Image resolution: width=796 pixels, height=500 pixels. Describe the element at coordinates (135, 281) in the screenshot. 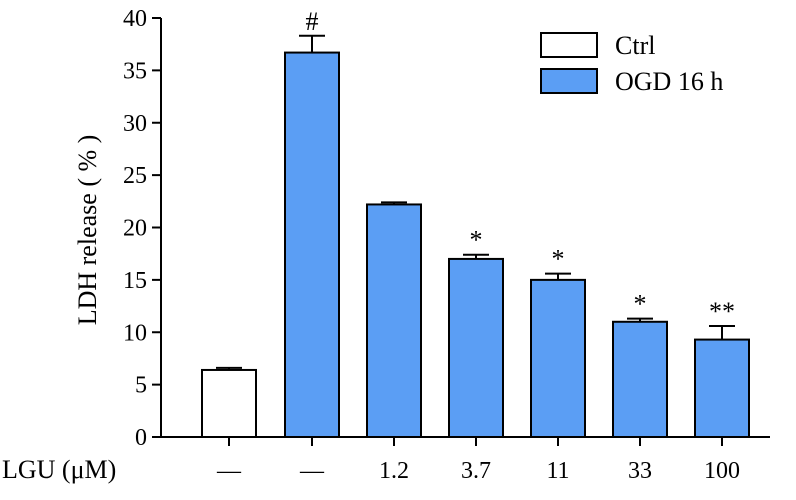

I see `y-tick-label: 15` at that location.